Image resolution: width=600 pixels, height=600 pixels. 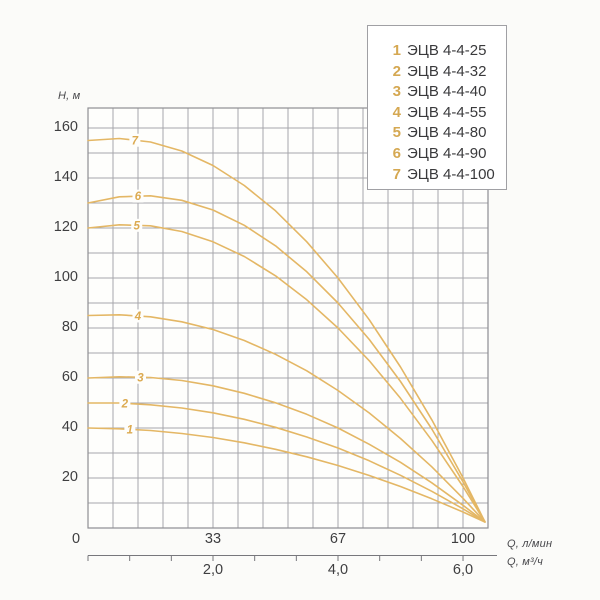 What do you see at coordinates (69, 327) in the screenshot?
I see `y-tick-label: 80` at bounding box center [69, 327].